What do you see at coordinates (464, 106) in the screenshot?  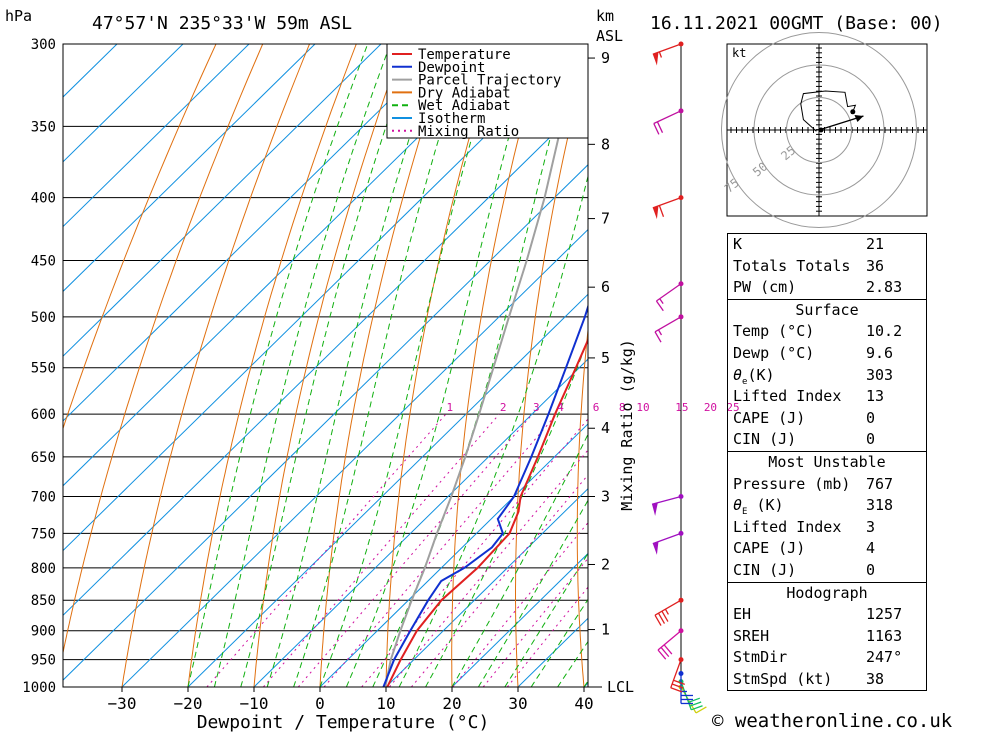 I see `legend-label: Wet Adiabat` at bounding box center [464, 106].